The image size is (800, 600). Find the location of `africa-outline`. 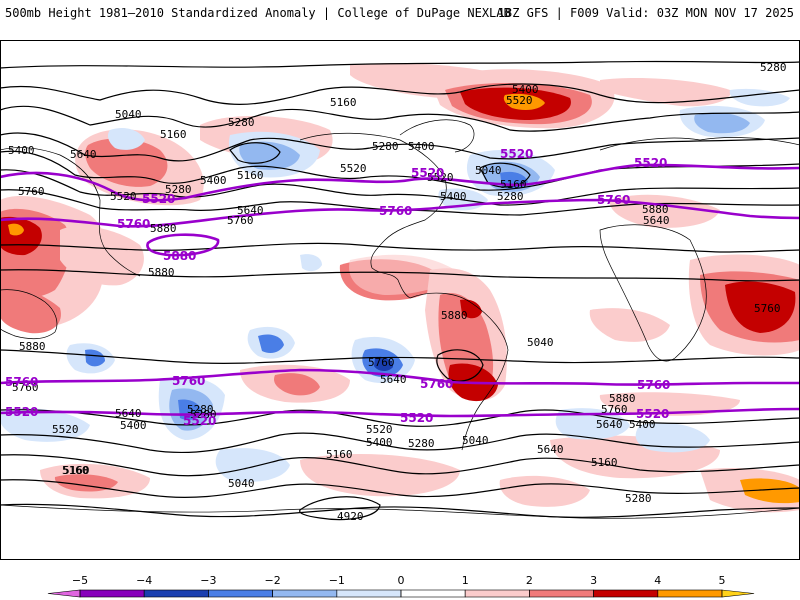

africa-outline is located at coordinates (653, 293).